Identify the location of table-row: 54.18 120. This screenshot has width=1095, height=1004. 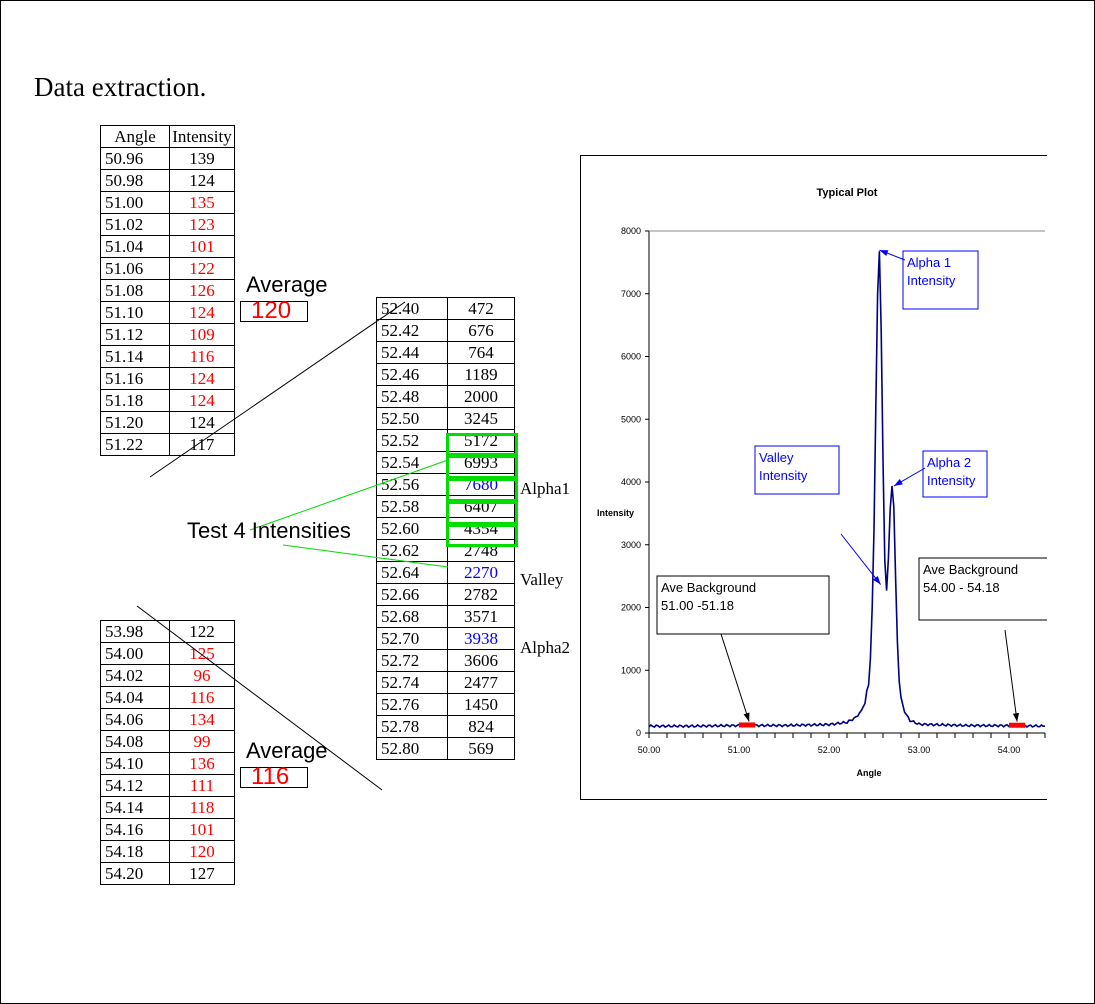
(167, 851).